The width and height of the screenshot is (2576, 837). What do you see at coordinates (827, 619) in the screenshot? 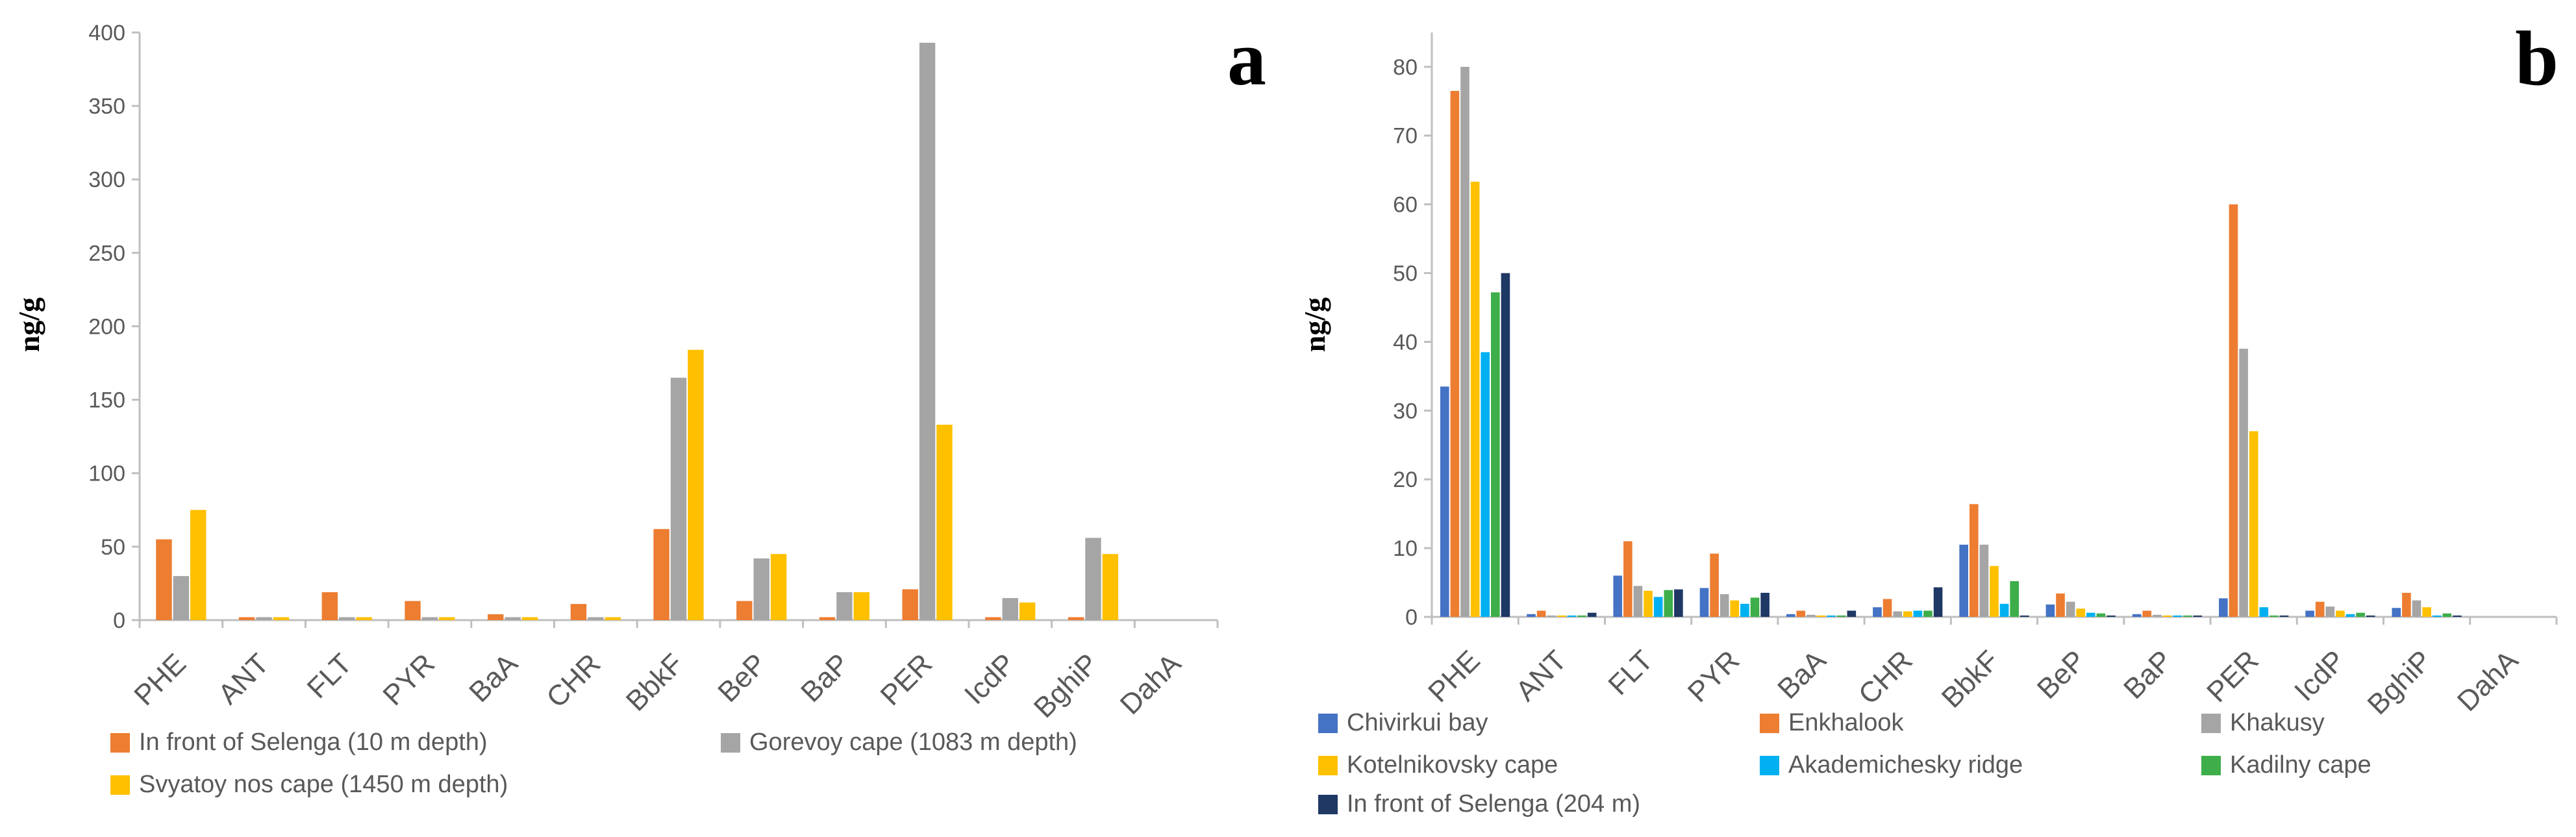
I see `bar-a-in-front-of-selenga-10-m-depth--bap` at bounding box center [827, 619].